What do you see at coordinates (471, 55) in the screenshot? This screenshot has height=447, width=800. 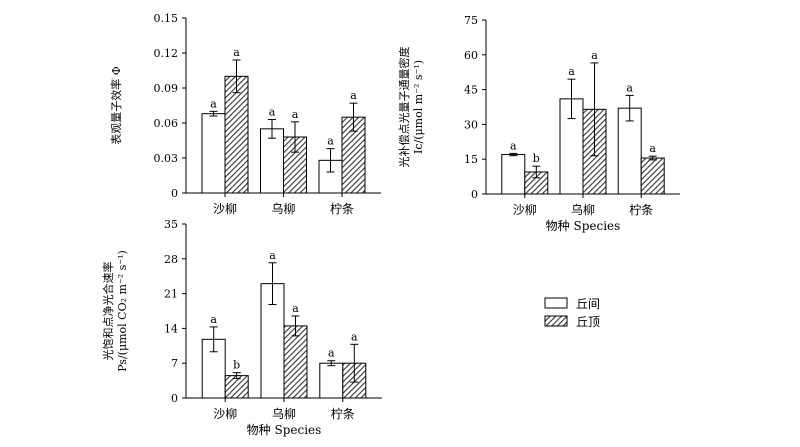 I see `y-tick-label: 60` at bounding box center [471, 55].